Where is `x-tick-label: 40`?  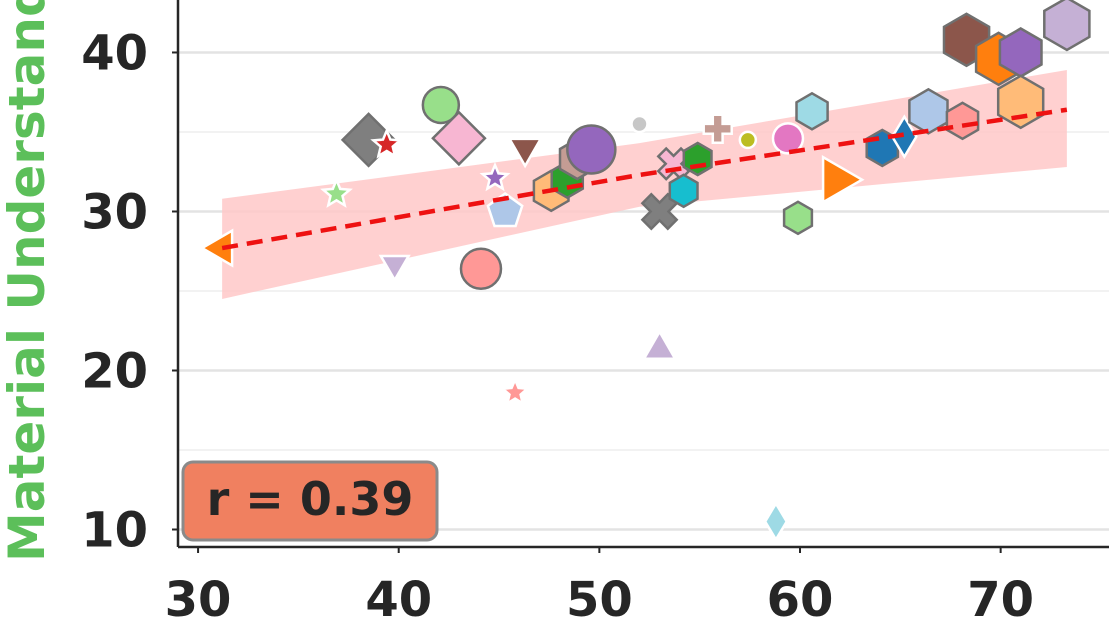
x-tick-label: 40 is located at coordinates (398, 600).